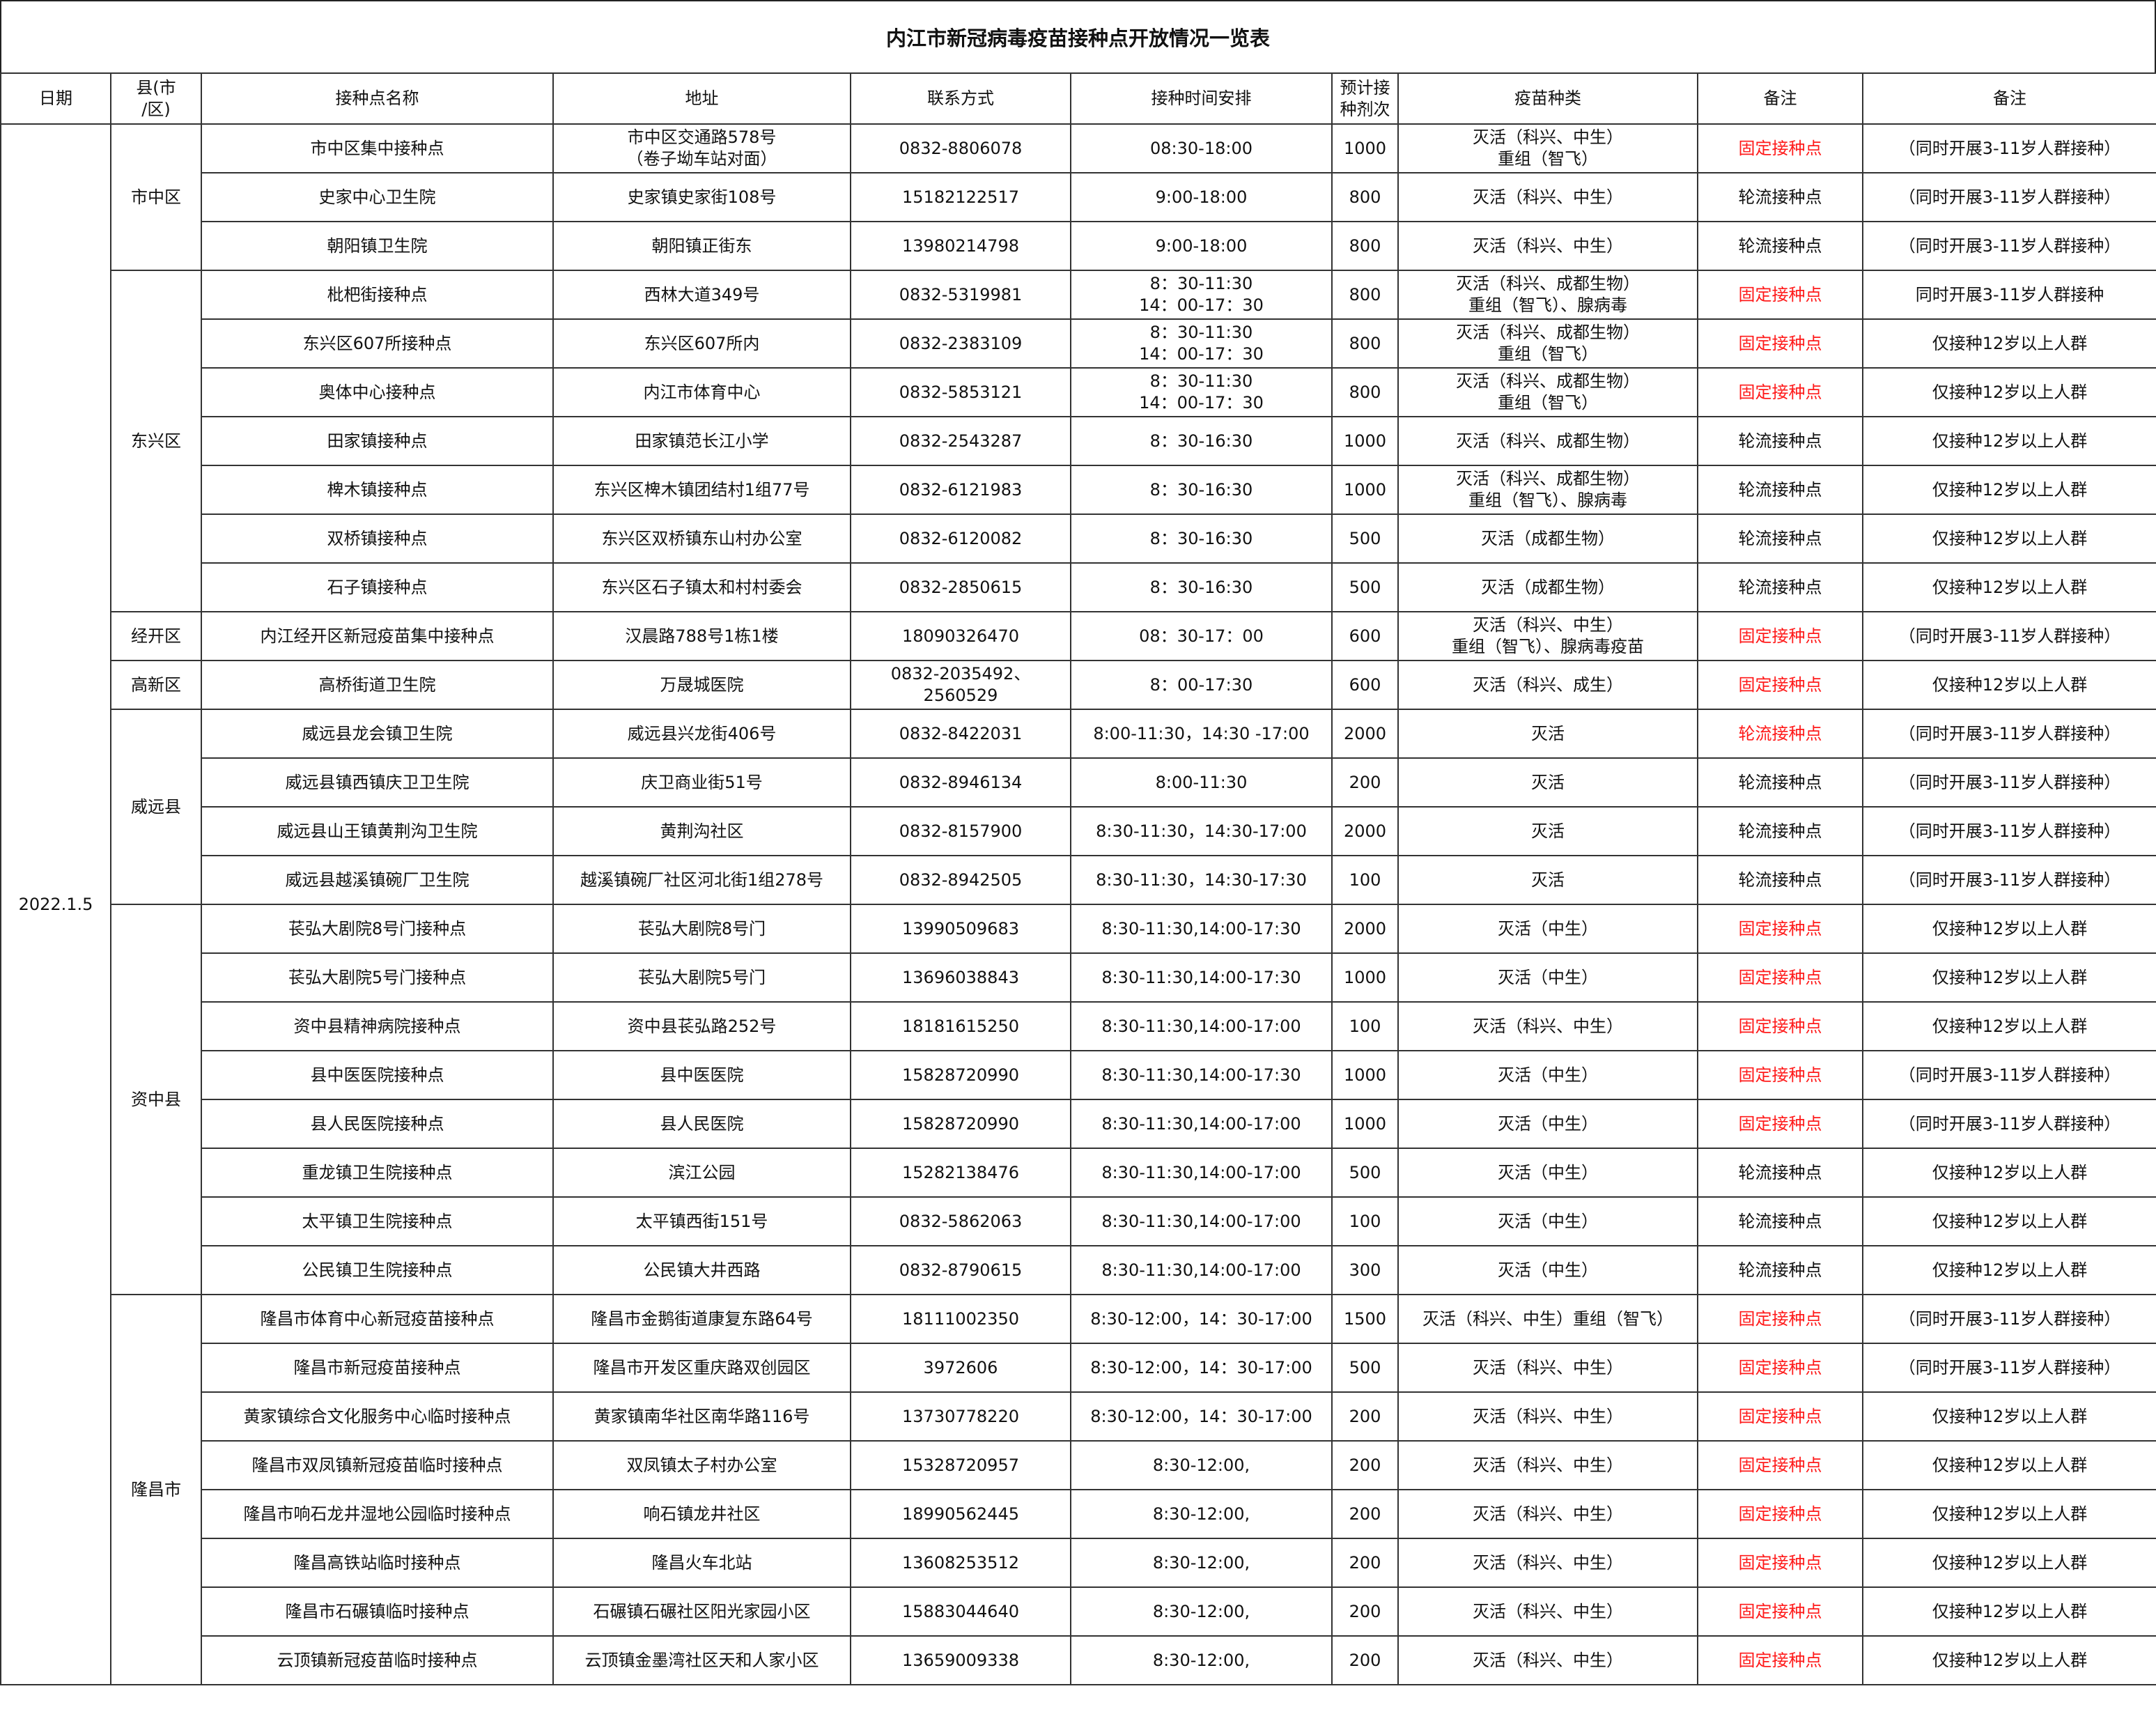 This screenshot has height=1730, width=2156. I want to click on contact-cell: 13730778220, so click(960, 1416).